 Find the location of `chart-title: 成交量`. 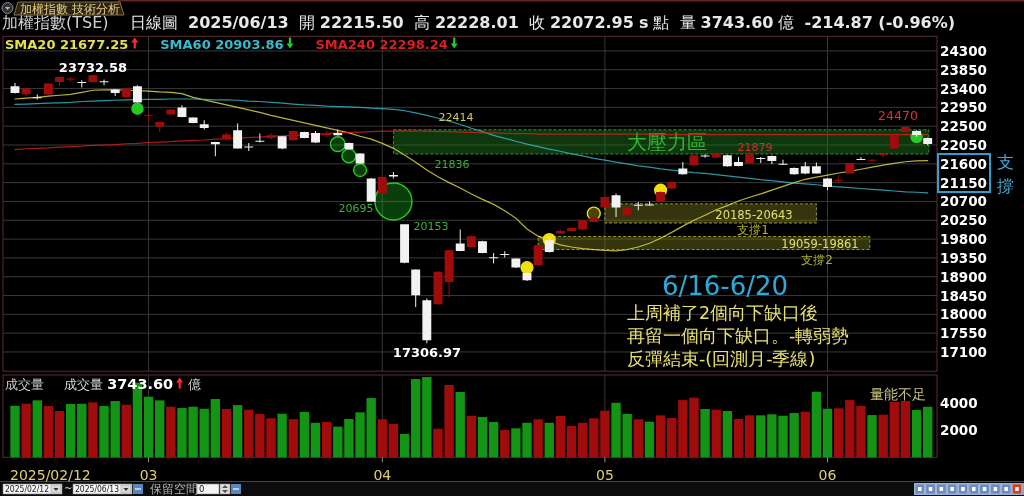

chart-title: 成交量 is located at coordinates (24, 384).